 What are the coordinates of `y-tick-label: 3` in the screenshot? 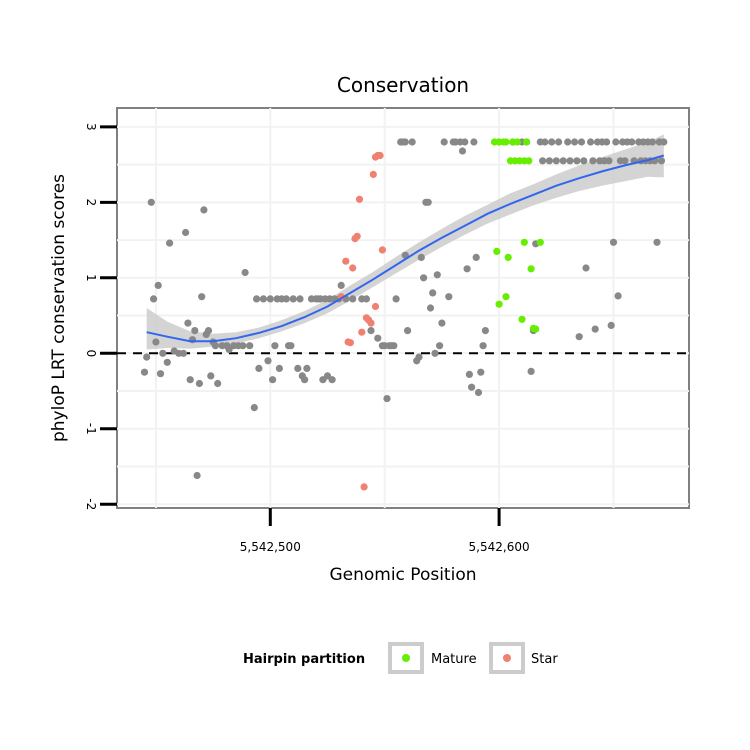 It's located at (91, 127).